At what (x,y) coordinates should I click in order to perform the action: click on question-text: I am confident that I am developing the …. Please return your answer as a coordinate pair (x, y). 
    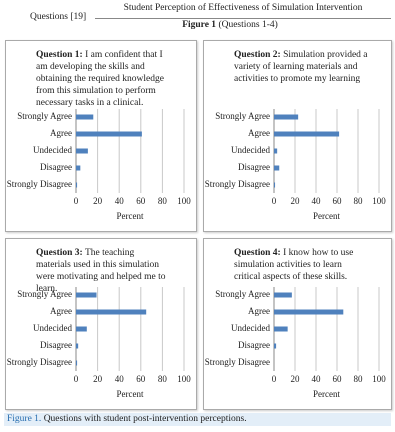
    Looking at the image, I should click on (100, 79).